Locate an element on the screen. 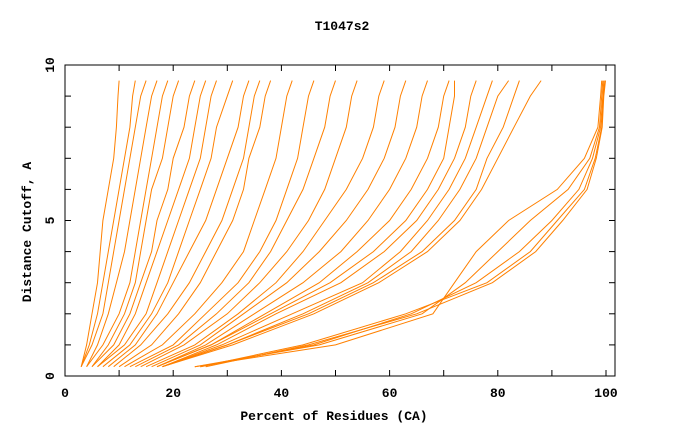  x-tick-labels: 0 20 40 60 80 100 is located at coordinates (339, 393).